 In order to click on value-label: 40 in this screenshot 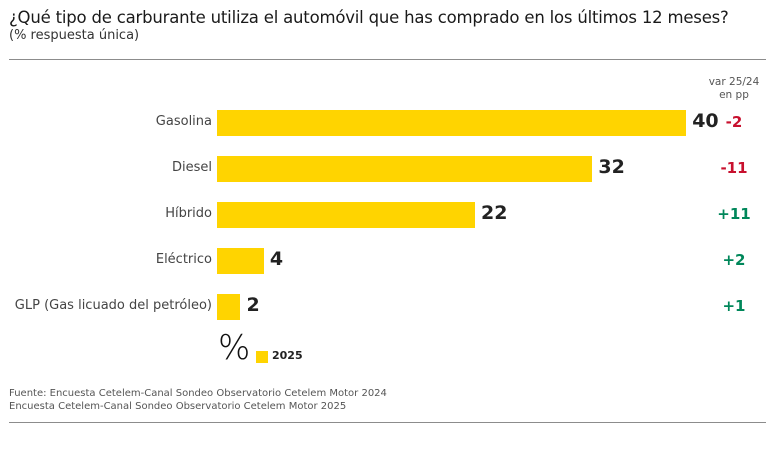, I will do `click(705, 121)`.